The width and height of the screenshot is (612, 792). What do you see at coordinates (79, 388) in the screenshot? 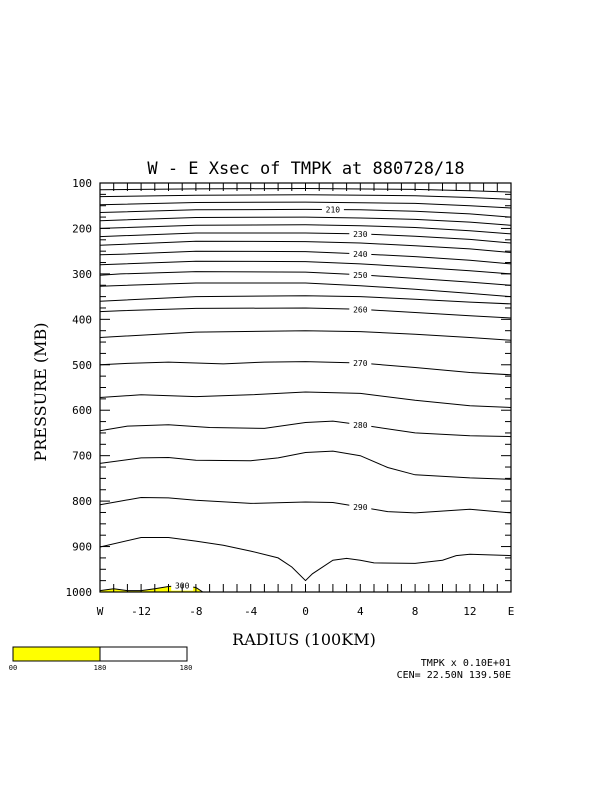
I see `y-tick-labels: 100 200 300 400 500 600 700 800 900 1000` at bounding box center [79, 388].